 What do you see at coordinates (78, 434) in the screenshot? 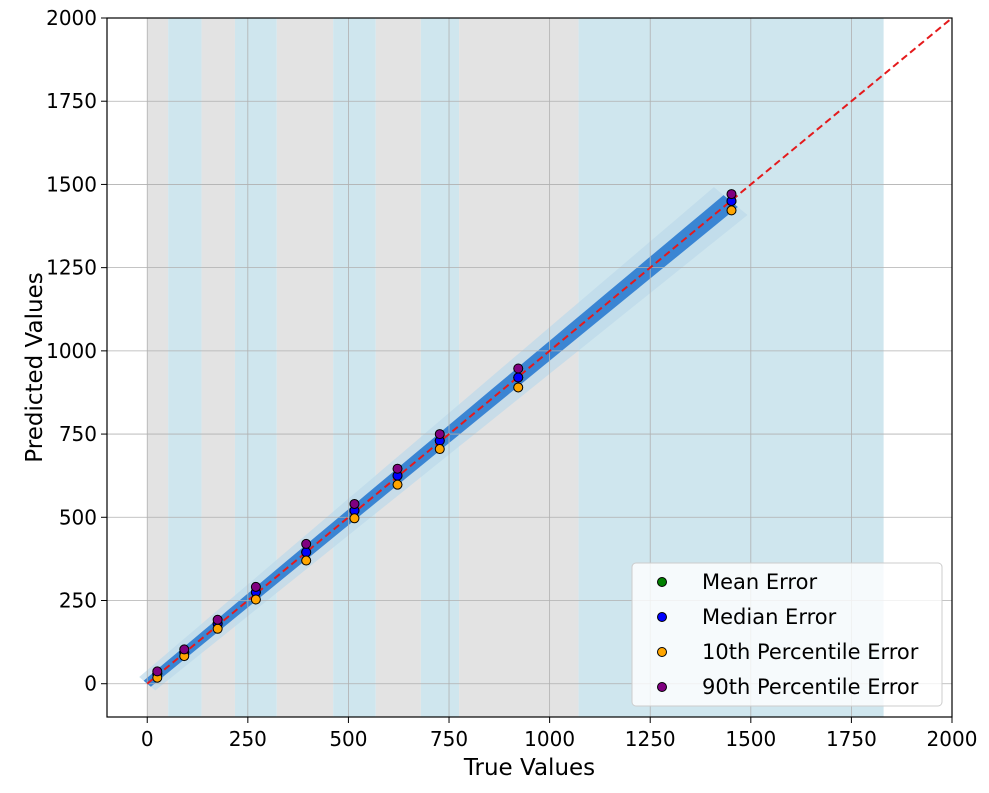
I see `y-tick-label: 750` at bounding box center [78, 434].